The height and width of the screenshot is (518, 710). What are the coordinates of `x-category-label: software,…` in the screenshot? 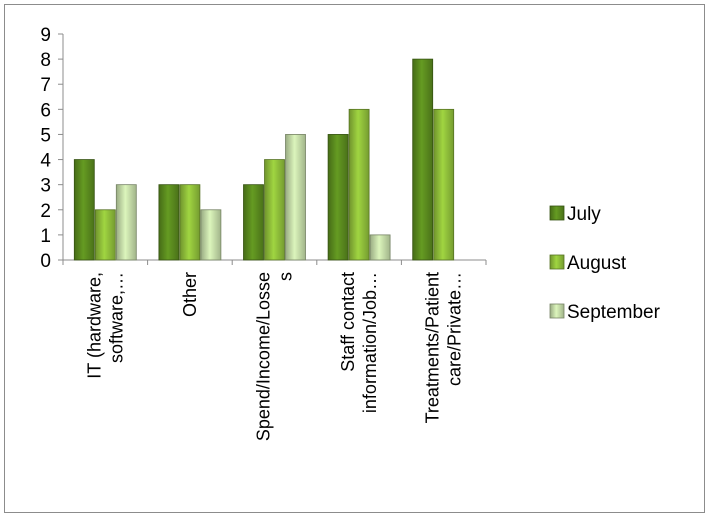 It's located at (116, 317).